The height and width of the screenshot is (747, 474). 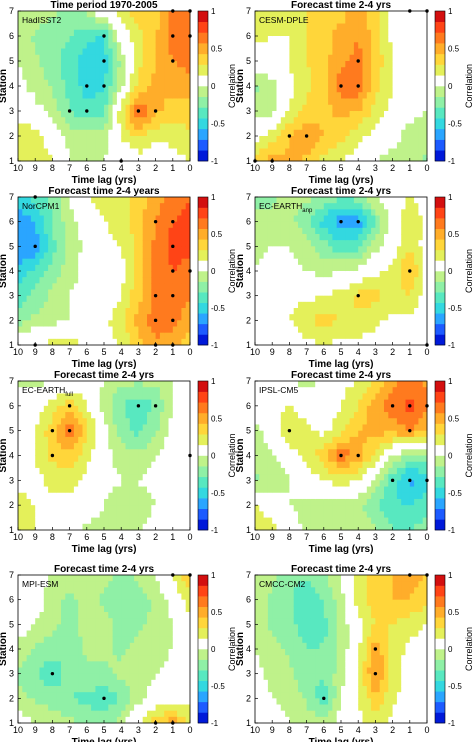 I want to click on x-tick-label: 3, so click(x=138, y=352).